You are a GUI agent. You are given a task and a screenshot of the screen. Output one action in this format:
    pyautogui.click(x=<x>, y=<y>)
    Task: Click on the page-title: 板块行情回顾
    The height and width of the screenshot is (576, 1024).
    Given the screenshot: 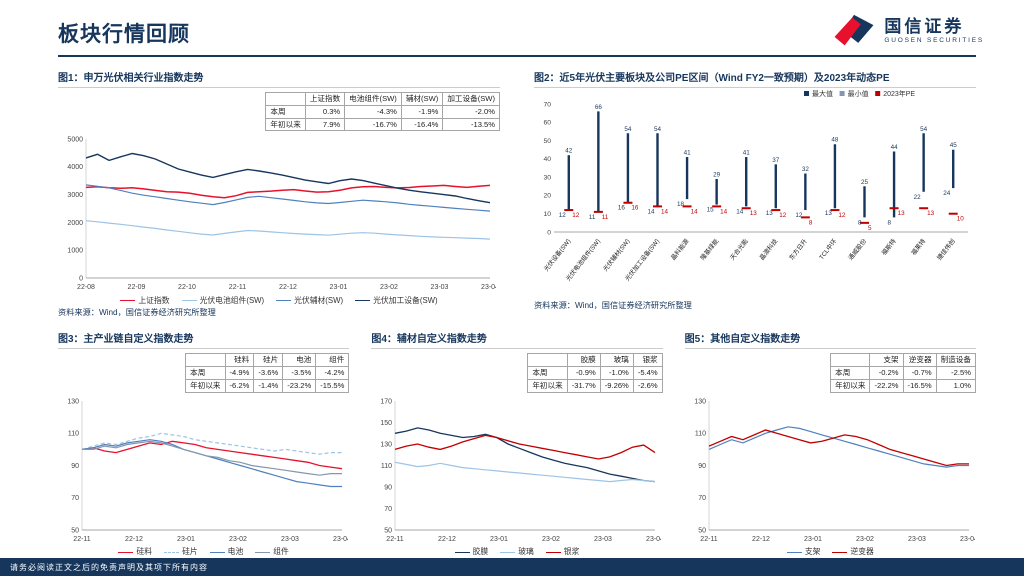 What is the action you would take?
    pyautogui.click(x=124, y=34)
    